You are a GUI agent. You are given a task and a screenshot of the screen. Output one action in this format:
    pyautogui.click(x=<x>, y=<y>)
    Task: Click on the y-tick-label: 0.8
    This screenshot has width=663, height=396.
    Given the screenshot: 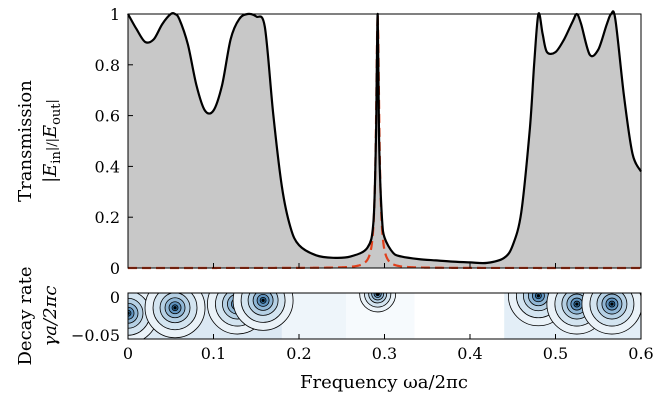 What is the action you would take?
    pyautogui.click(x=107, y=65)
    